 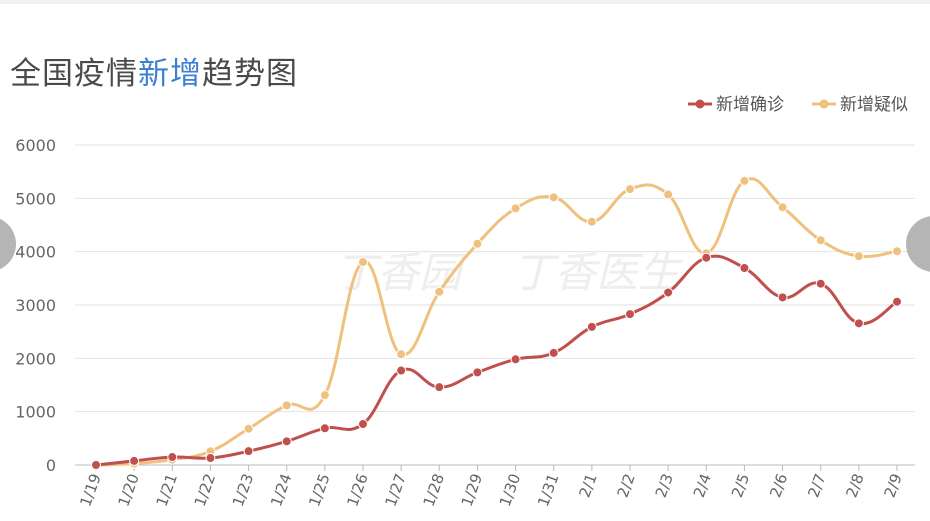 What do you see at coordinates (167, 490) in the screenshot?
I see `x-tick-label: 1/21` at bounding box center [167, 490].